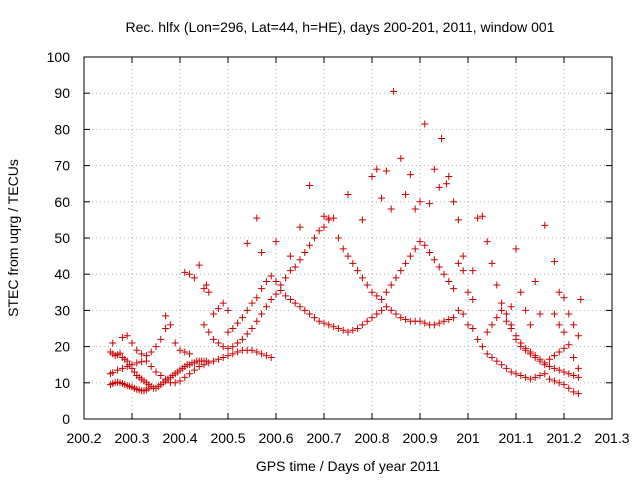 The height and width of the screenshot is (480, 640). Describe the element at coordinates (62, 310) in the screenshot. I see `y-tick-label: 30` at that location.